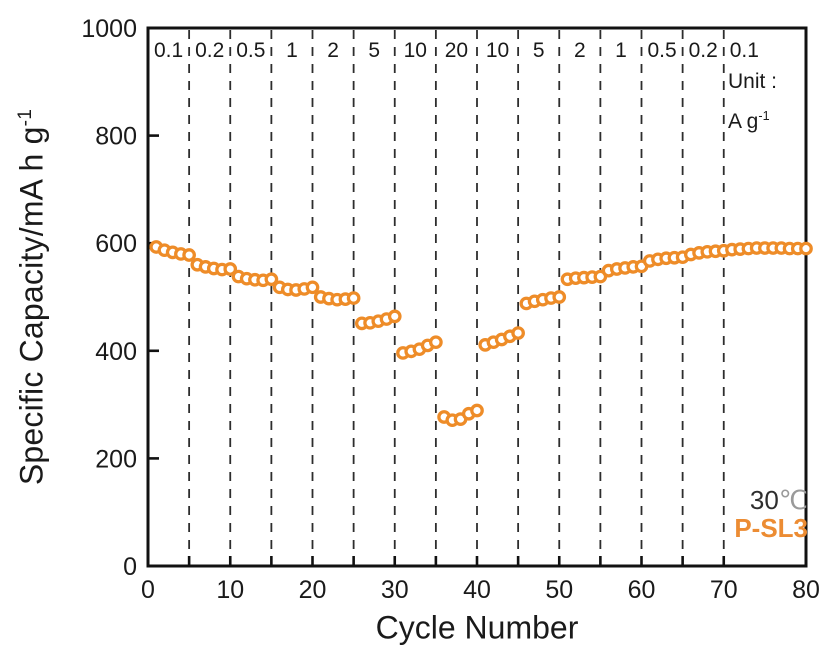 The width and height of the screenshot is (835, 655). I want to click on celsius-symbol: ℃, so click(793, 500).